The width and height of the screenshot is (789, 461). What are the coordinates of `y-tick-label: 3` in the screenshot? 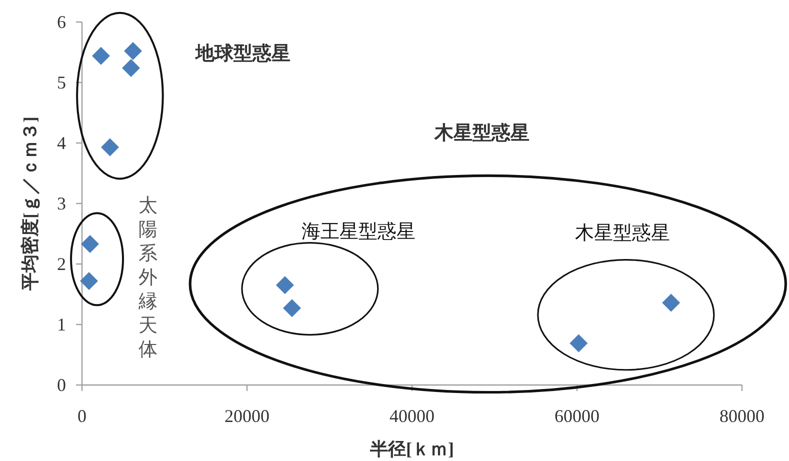 It's located at (61, 204).